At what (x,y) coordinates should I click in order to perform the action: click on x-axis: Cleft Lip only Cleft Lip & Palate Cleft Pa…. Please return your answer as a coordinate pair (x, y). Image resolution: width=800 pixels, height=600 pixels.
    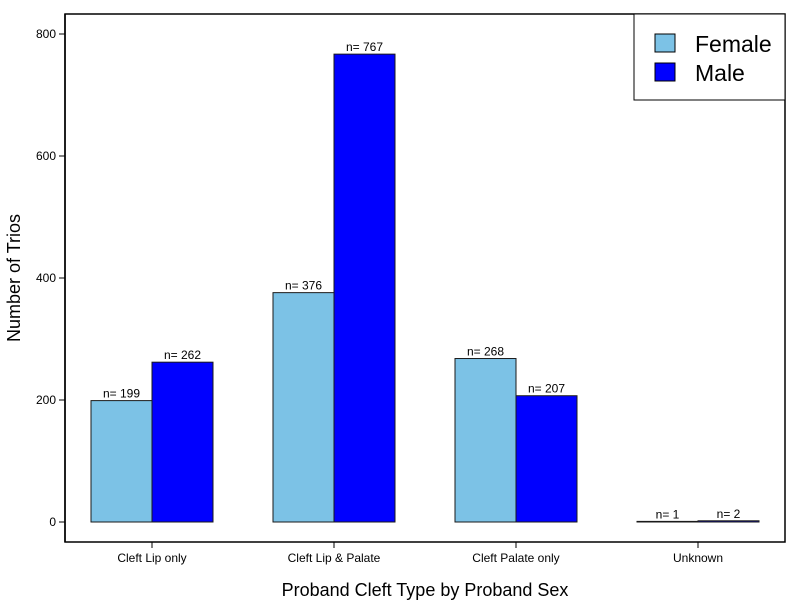
    Looking at the image, I should click on (420, 553).